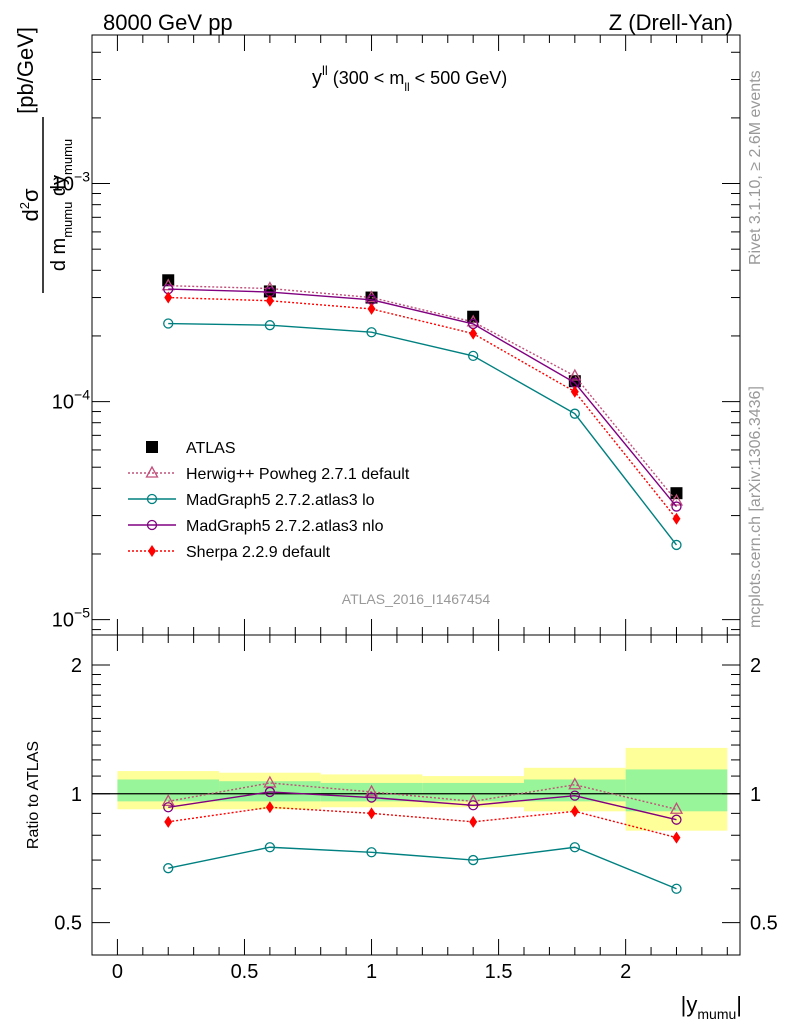  I want to click on xlabel-sub: mumu, so click(716, 1014).